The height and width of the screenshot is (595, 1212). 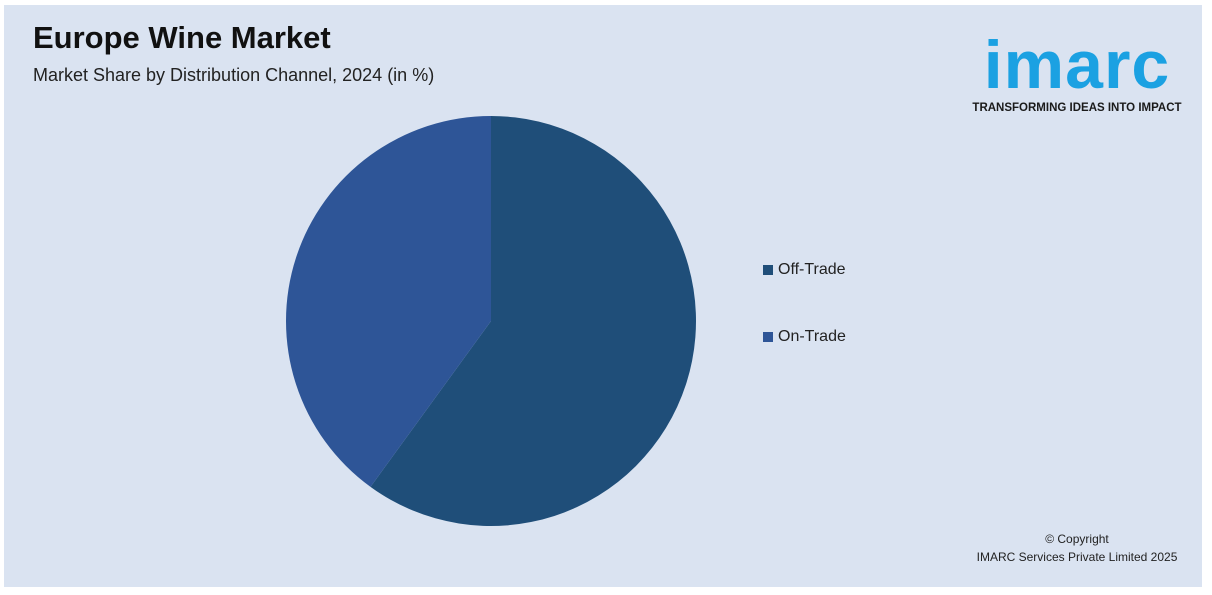 What do you see at coordinates (804, 303) in the screenshot?
I see `legend: Off-Trade On-Trade` at bounding box center [804, 303].